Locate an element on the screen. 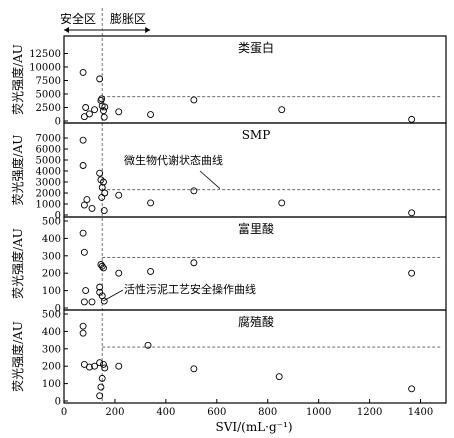 The width and height of the screenshot is (454, 438). y-tick-label: 12500 is located at coordinates (45, 54).